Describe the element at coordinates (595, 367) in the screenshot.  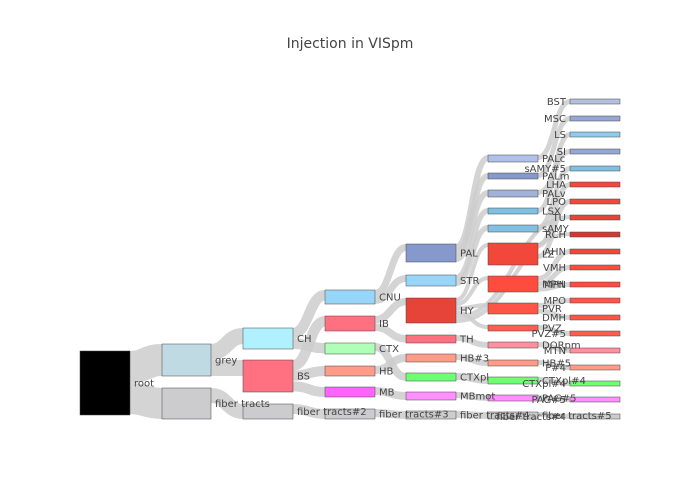
I see `node-P4` at that location.